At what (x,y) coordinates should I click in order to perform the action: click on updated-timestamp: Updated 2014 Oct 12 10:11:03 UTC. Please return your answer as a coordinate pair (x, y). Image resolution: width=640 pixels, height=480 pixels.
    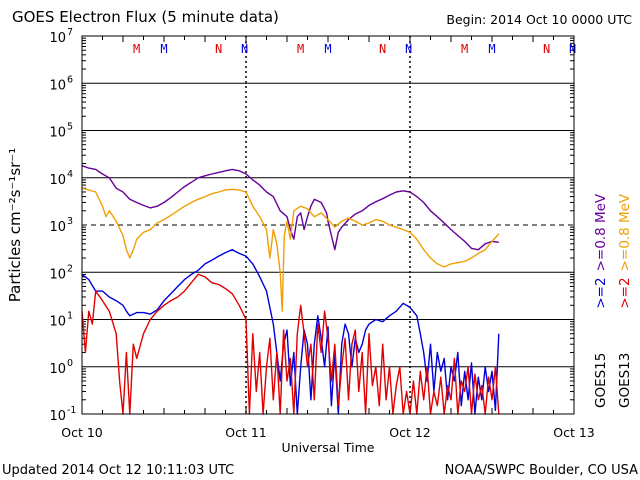
    Looking at the image, I should click on (118, 470).